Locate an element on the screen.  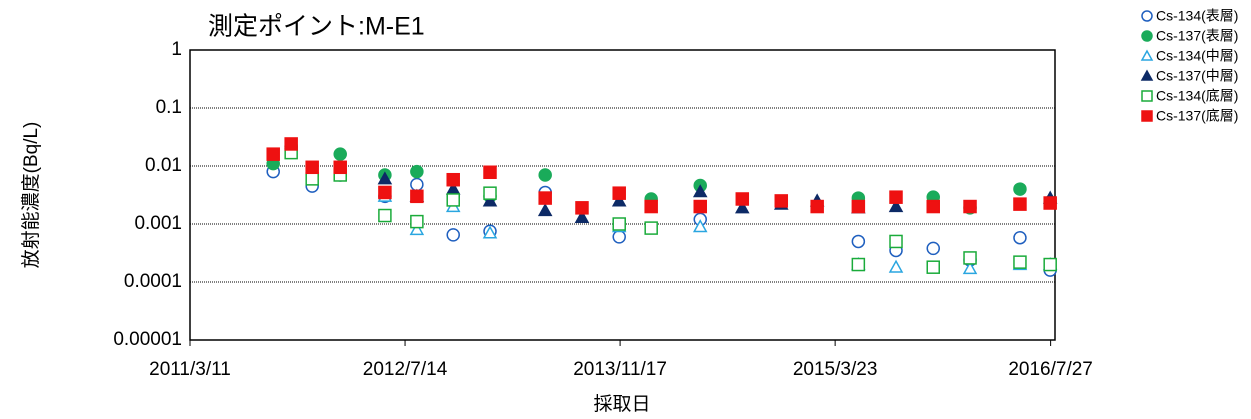
x-axis-label: 採取日 is located at coordinates (621, 404).